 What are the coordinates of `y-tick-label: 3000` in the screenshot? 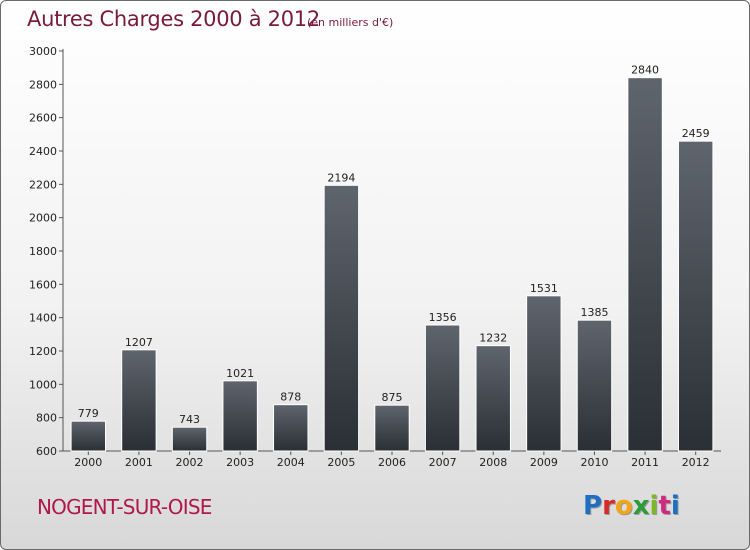 It's located at (43, 51).